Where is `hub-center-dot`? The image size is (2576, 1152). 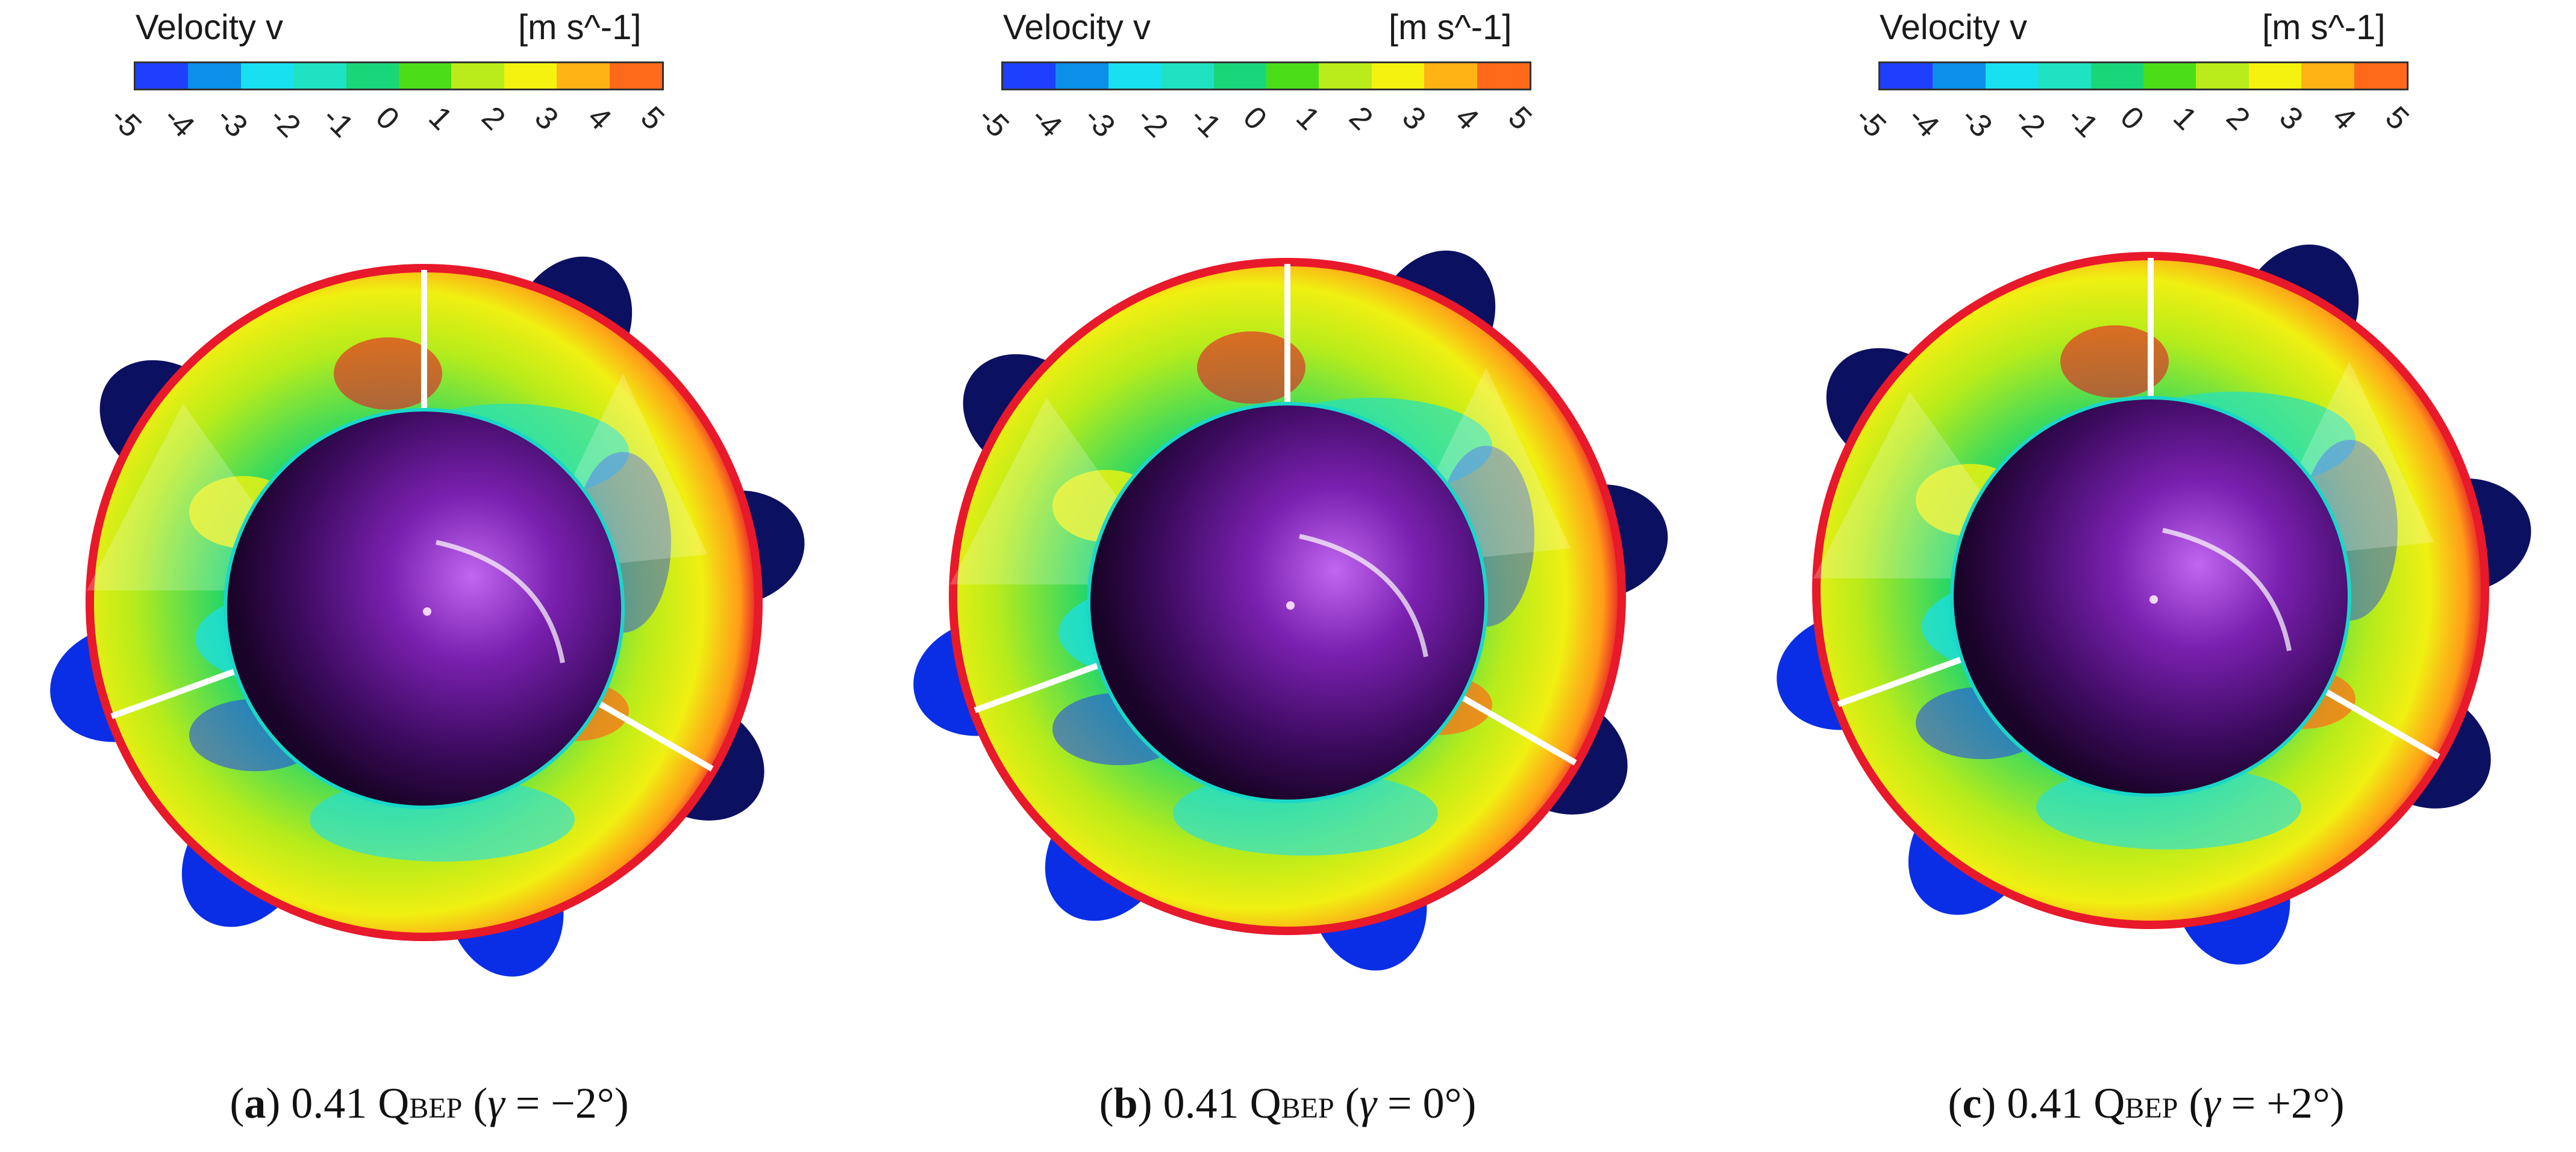
hub-center-dot is located at coordinates (427, 611).